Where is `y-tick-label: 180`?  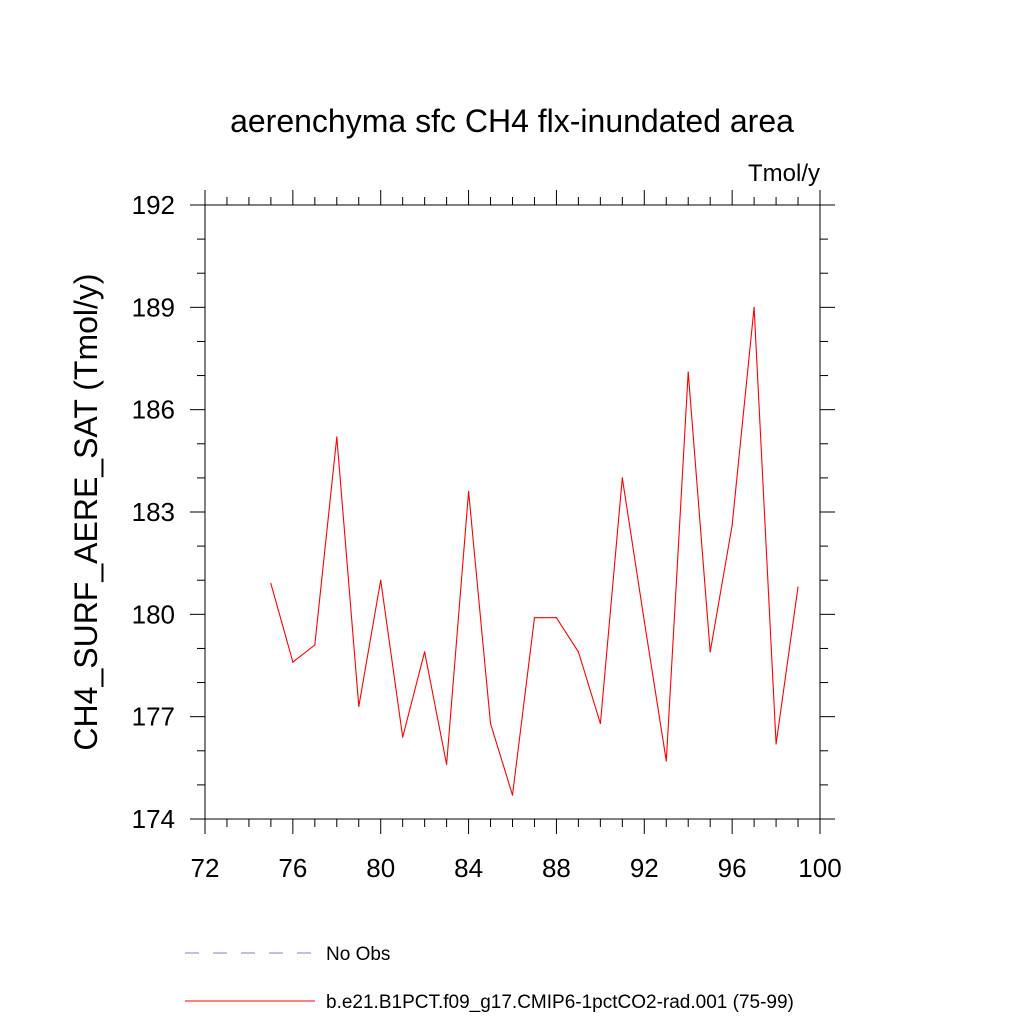
y-tick-label: 180 is located at coordinates (153, 614).